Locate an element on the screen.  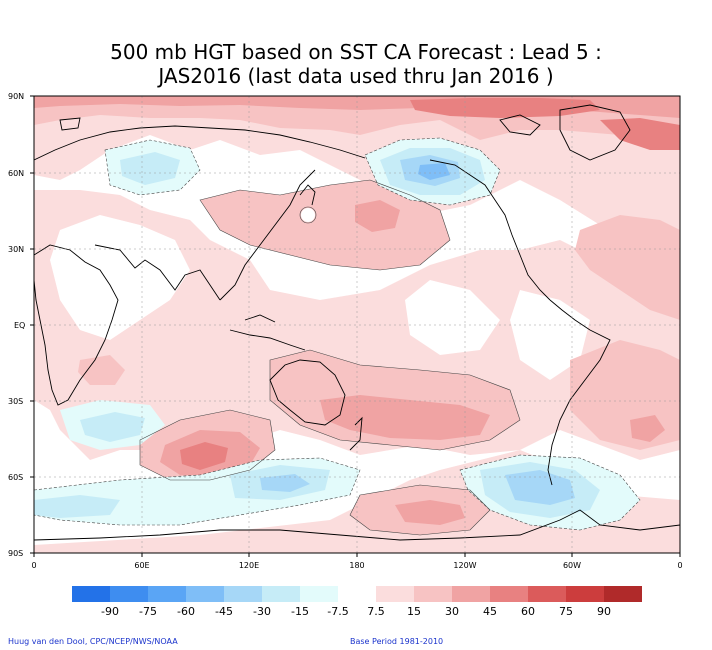
longitude-labels: 0 60E 120E 180 120W 60W 0 is located at coordinates (356, 565).